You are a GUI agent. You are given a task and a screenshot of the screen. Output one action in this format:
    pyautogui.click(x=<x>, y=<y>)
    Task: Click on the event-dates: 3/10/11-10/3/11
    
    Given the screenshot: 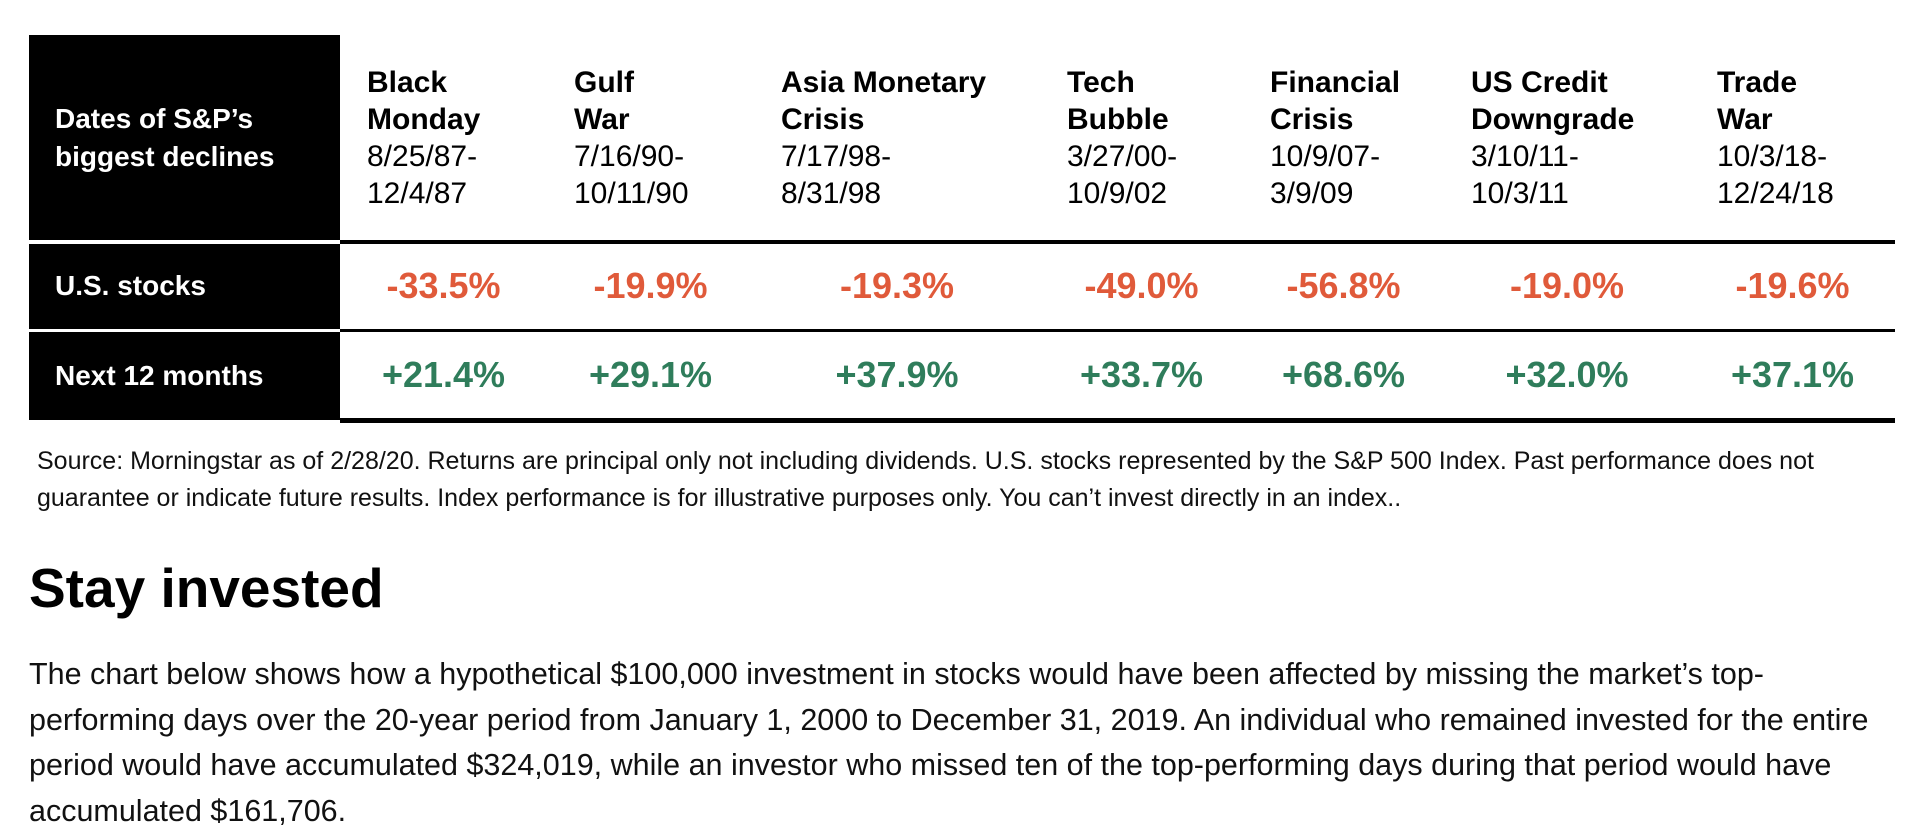 What is the action you would take?
    pyautogui.click(x=1525, y=174)
    